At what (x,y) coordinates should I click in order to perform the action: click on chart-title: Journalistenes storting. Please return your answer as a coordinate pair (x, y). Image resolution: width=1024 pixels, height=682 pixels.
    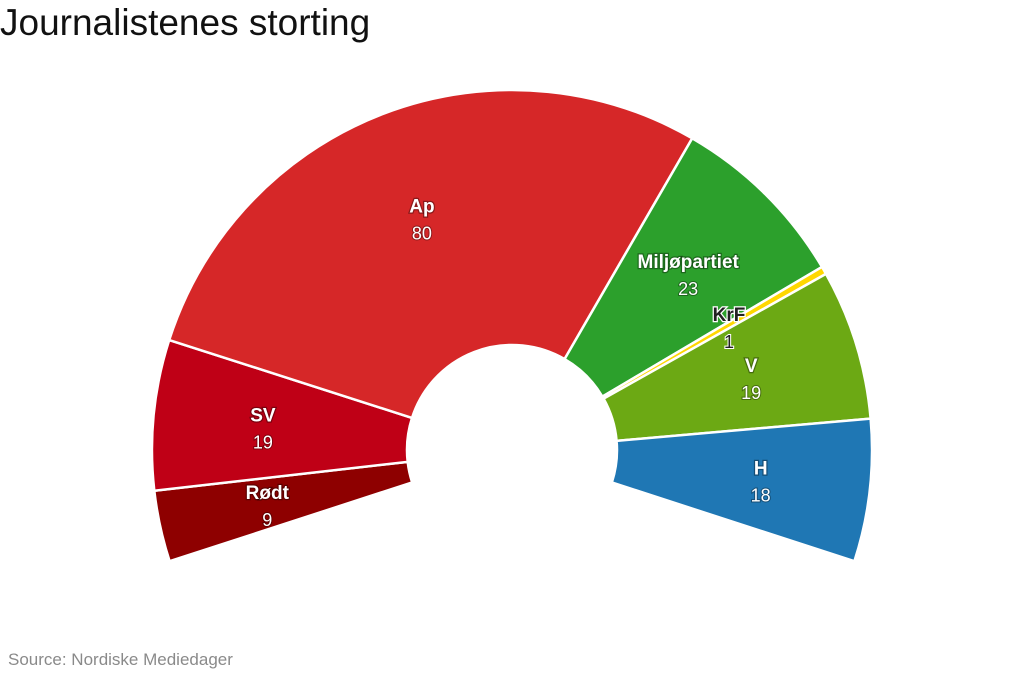
    Looking at the image, I should click on (185, 22).